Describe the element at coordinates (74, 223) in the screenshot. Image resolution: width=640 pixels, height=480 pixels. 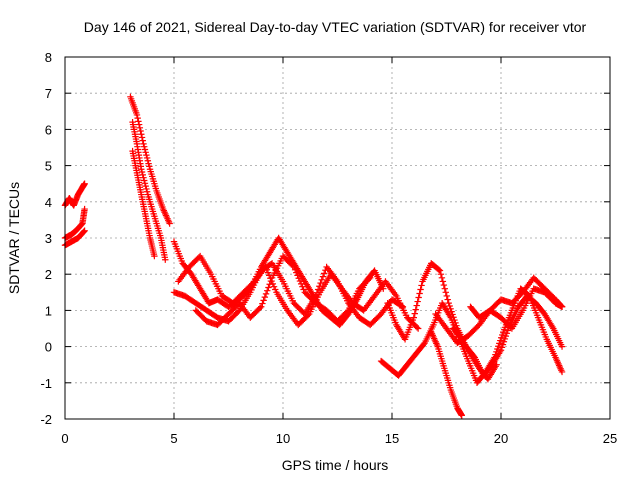
I see `series-arc-b` at that location.